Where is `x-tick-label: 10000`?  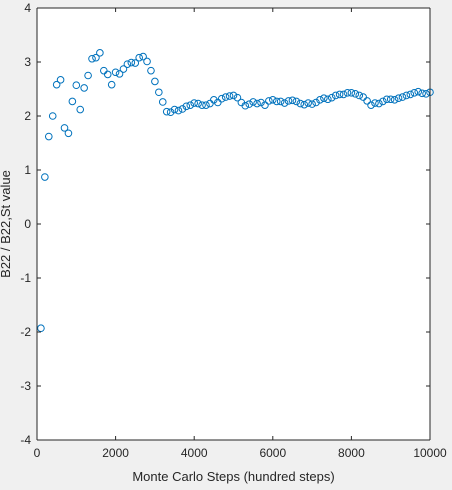
x-tick-label: 10000 is located at coordinates (430, 453).